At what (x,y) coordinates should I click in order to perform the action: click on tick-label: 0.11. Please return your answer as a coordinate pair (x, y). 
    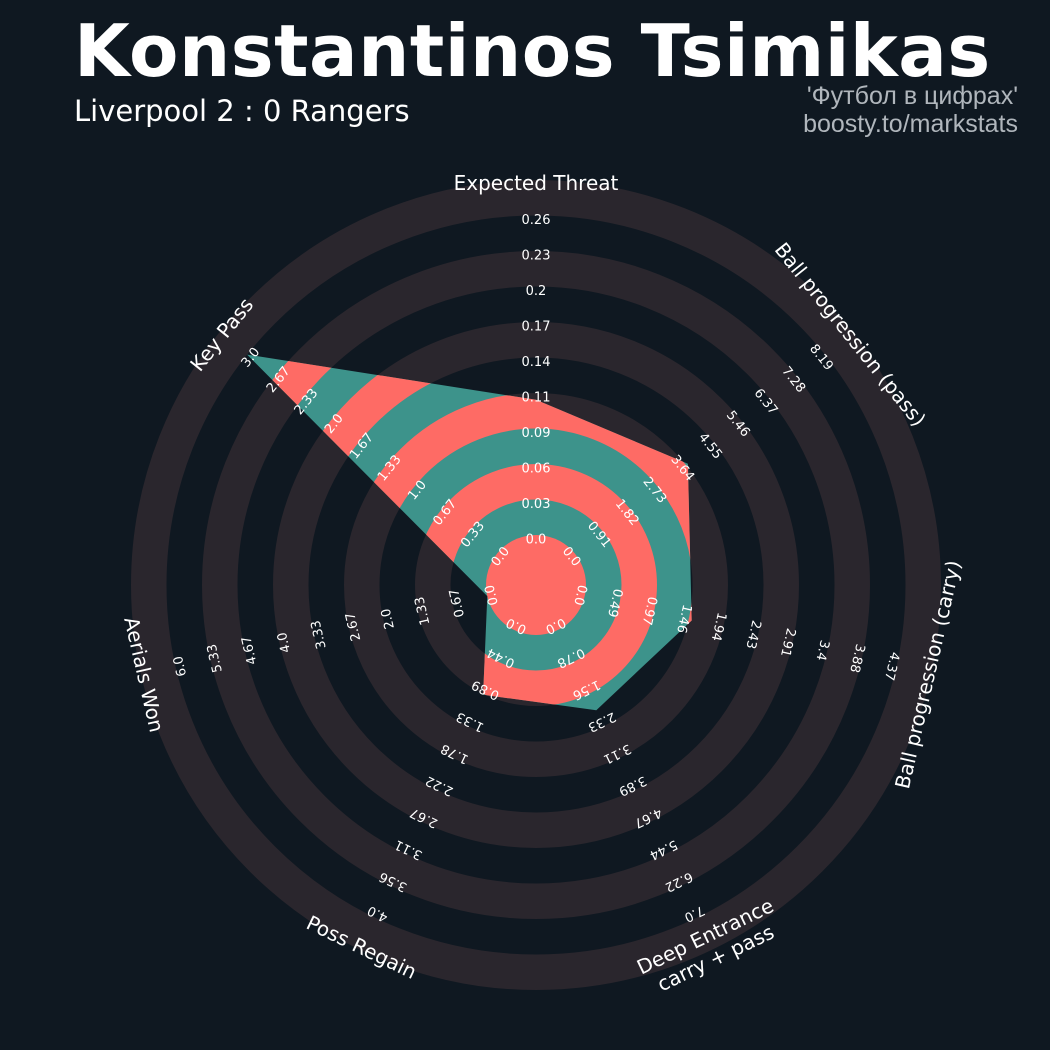
    Looking at the image, I should click on (536, 398).